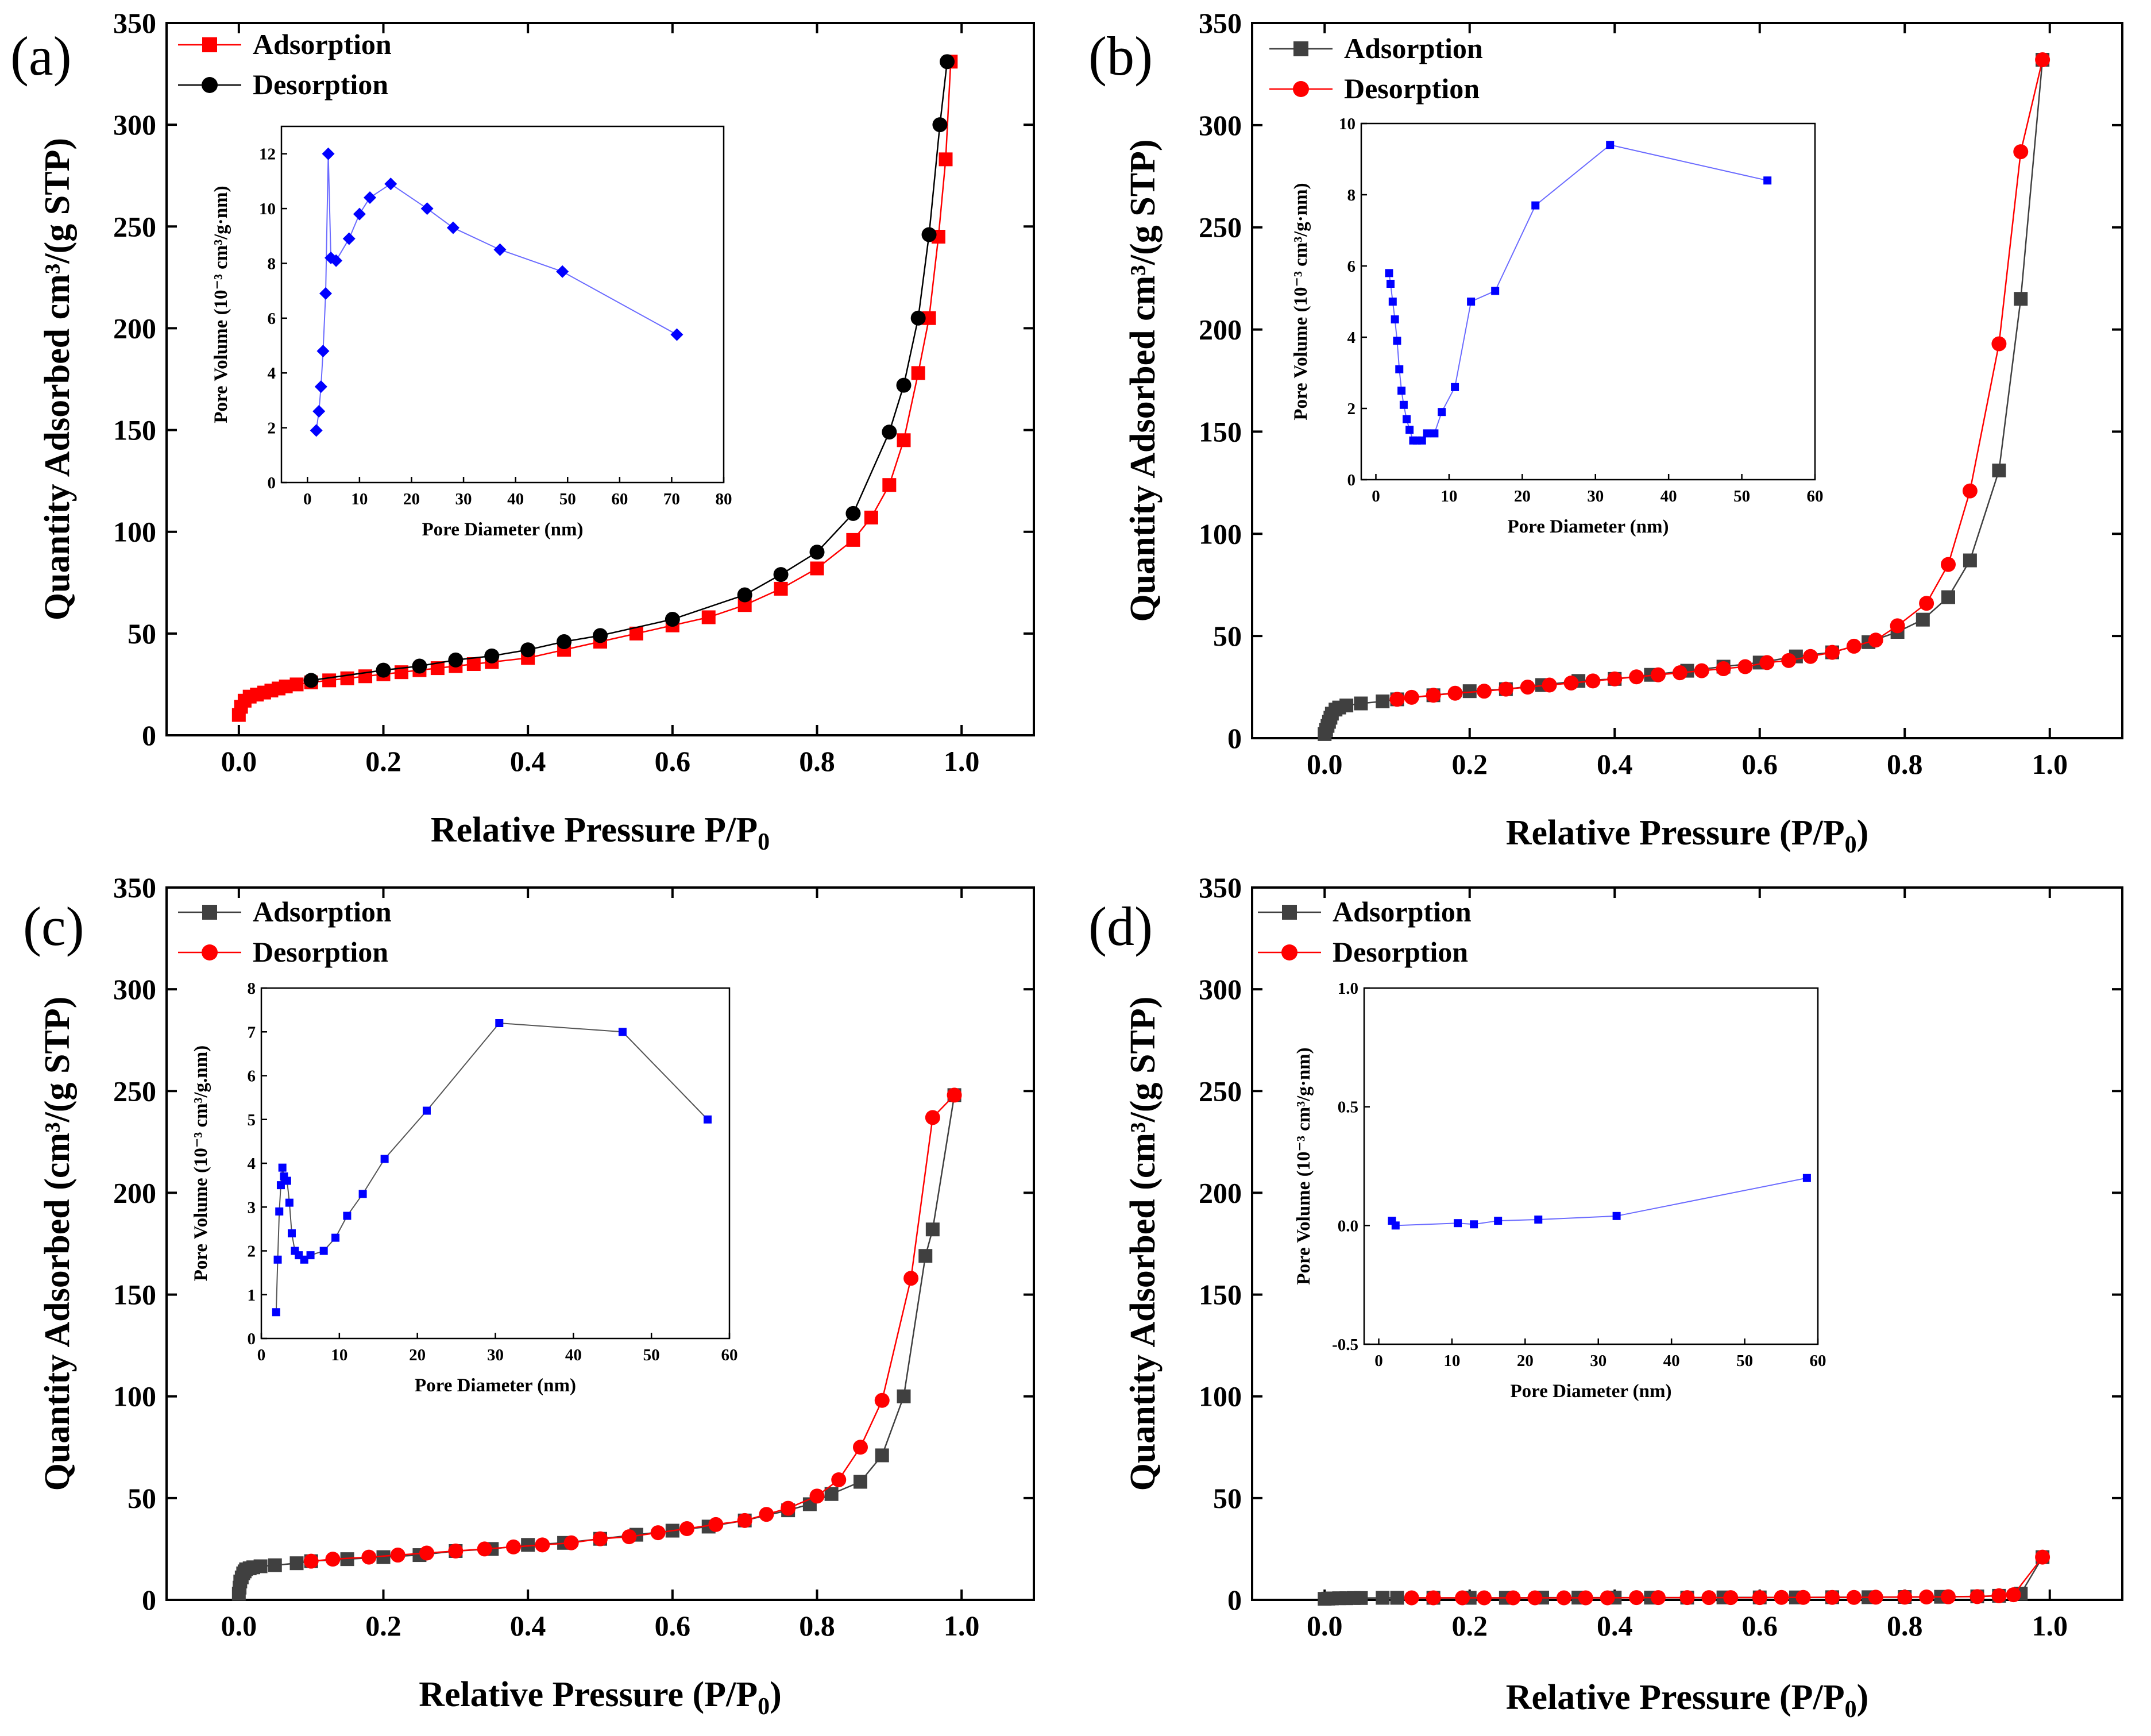 This screenshot has height=1736, width=2151. I want to click on inset-x-axis-title: Pore Diameter (nm), so click(1591, 1391).